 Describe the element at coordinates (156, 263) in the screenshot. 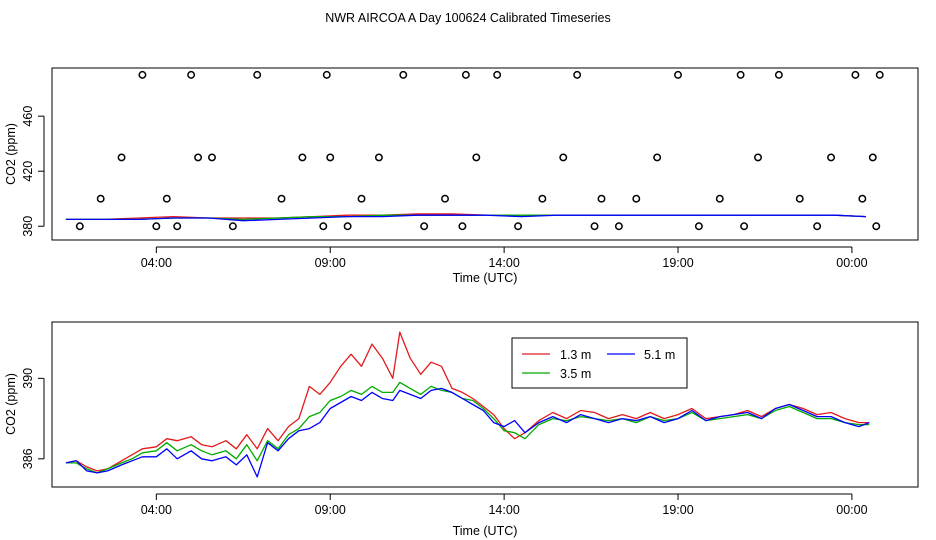

I see `top-x-tick-label: 04:00` at that location.